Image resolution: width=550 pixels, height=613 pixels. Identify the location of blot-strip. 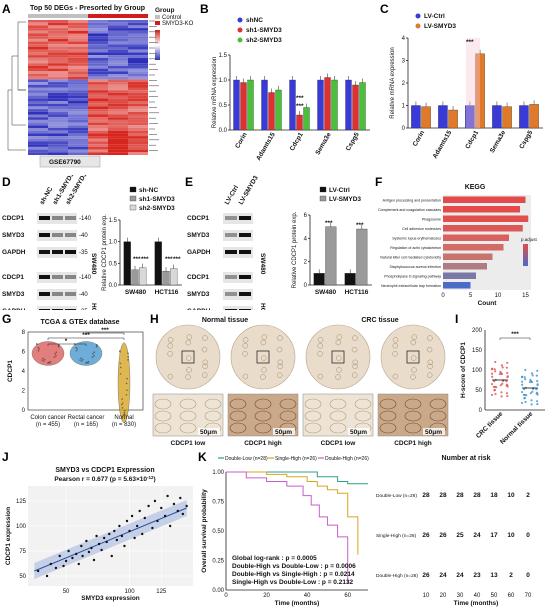
(238, 252).